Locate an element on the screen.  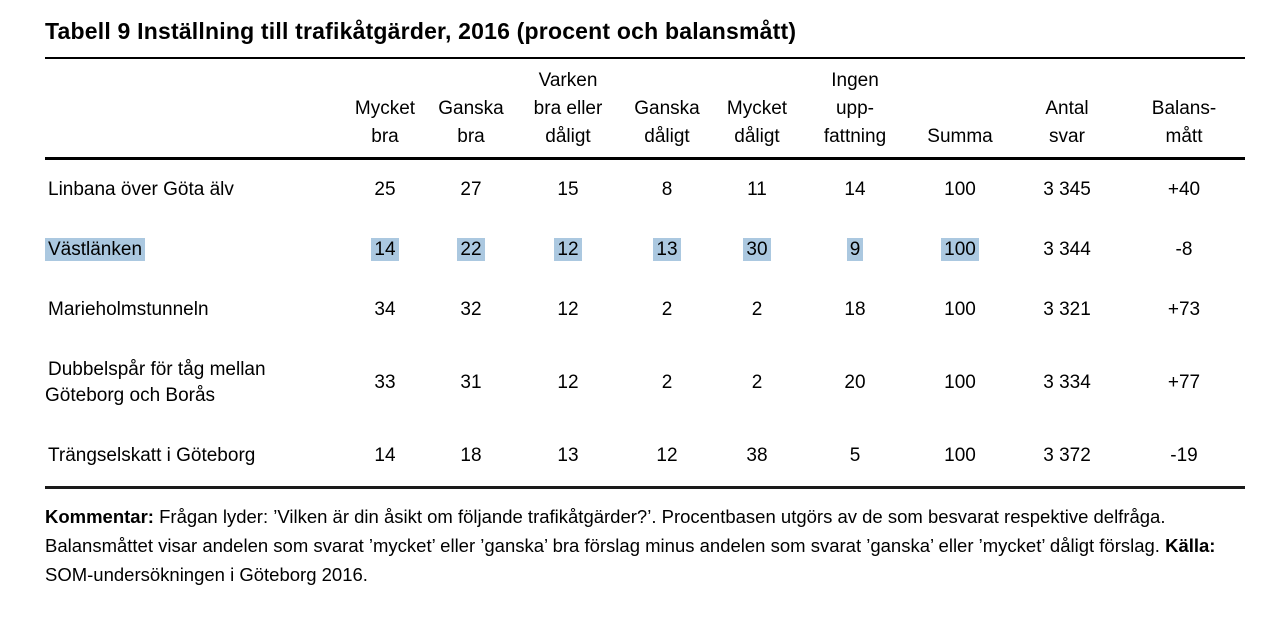
table-cell: 33 is located at coordinates (385, 382).